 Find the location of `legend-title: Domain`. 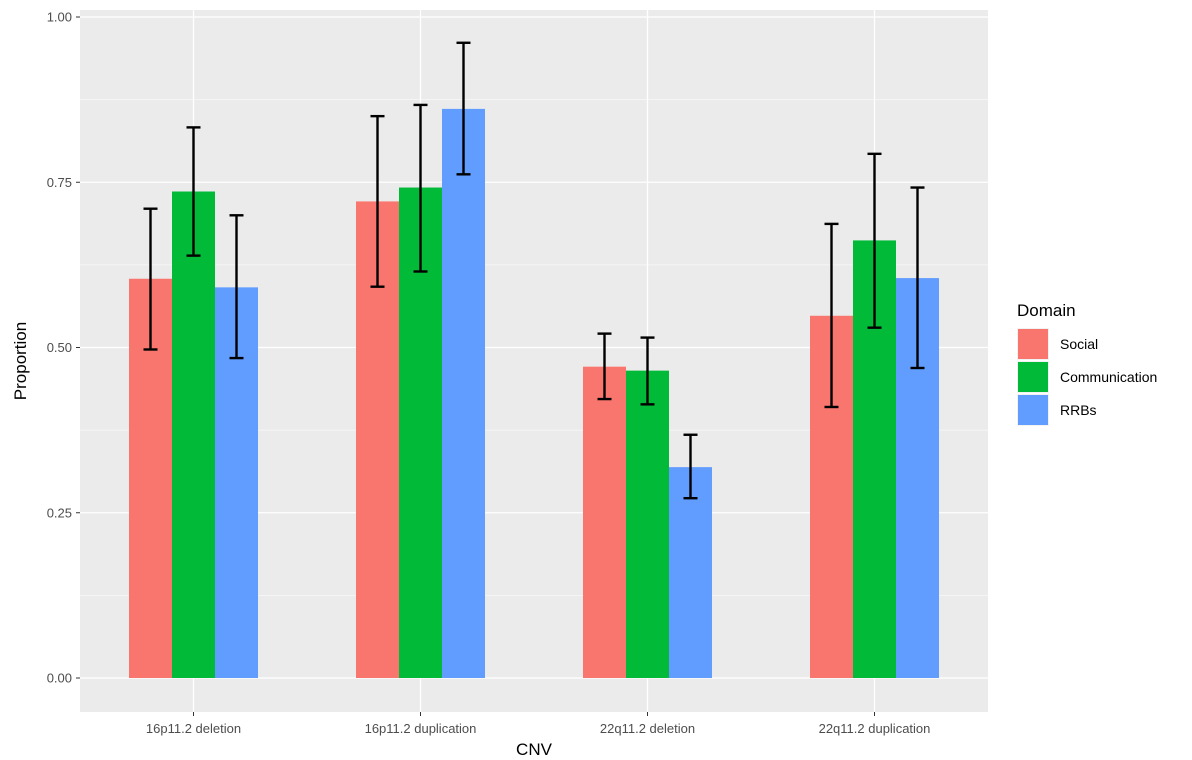

legend-title: Domain is located at coordinates (1046, 310).